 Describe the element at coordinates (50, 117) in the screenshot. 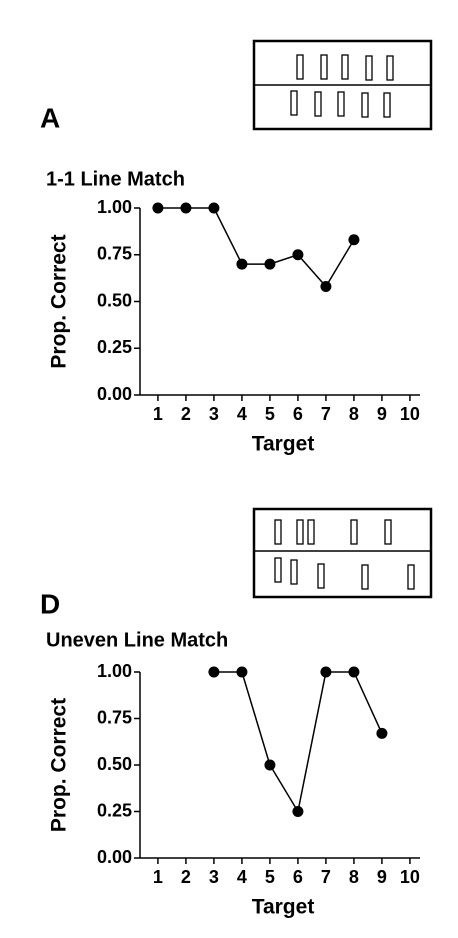

I see `panel-label: A` at that location.